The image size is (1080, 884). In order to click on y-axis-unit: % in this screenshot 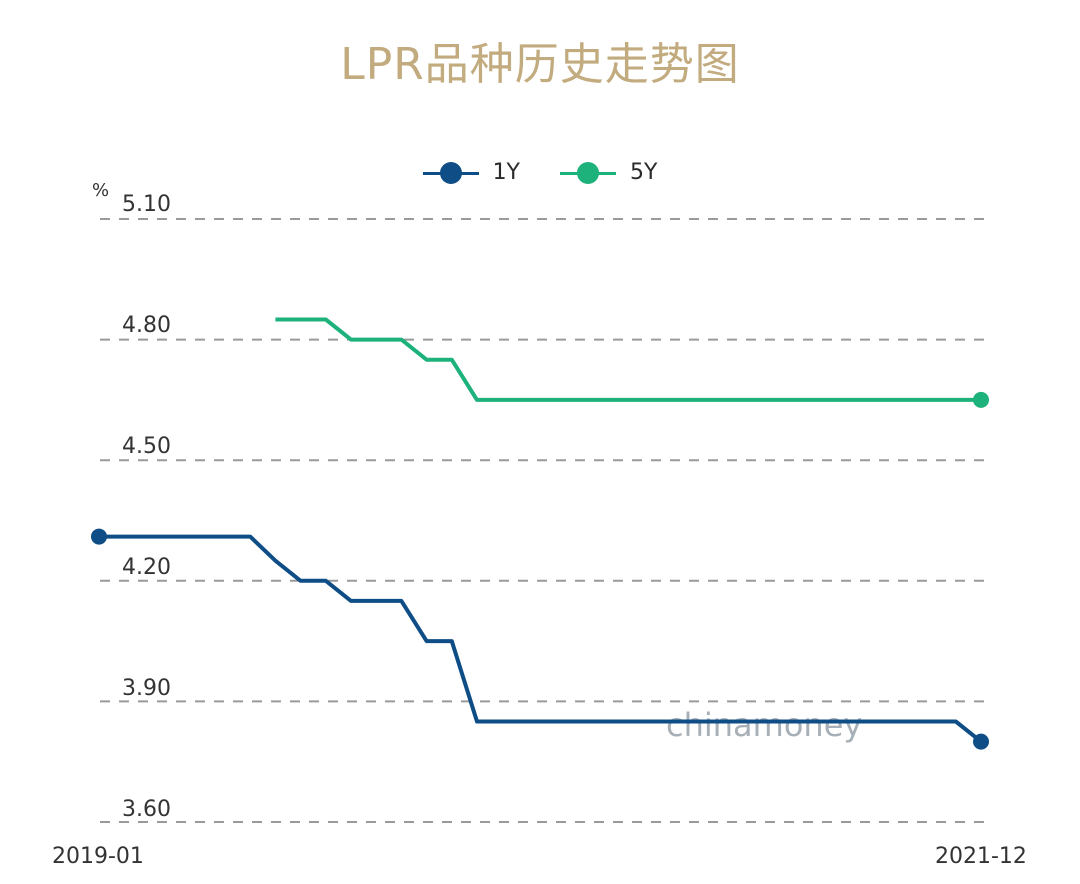, I will do `click(101, 190)`.